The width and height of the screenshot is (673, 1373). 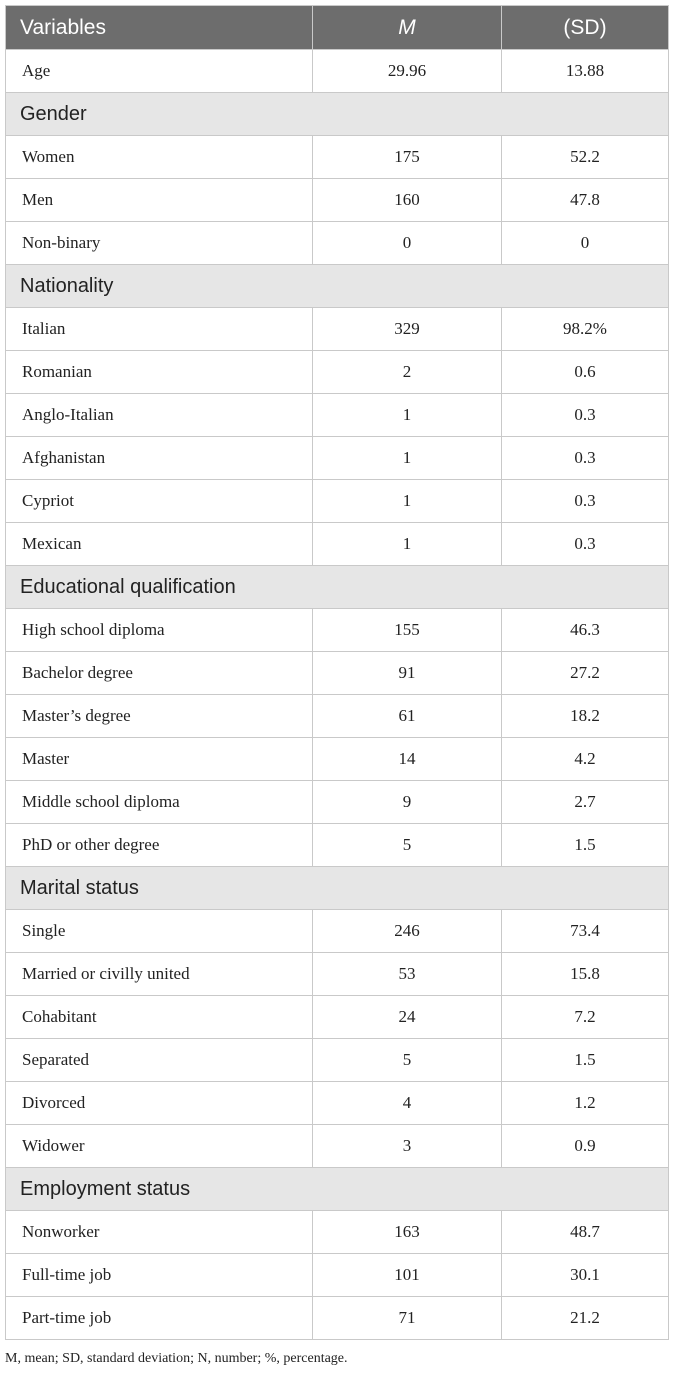 What do you see at coordinates (159, 415) in the screenshot?
I see `row-label: Anglo-Italian` at bounding box center [159, 415].